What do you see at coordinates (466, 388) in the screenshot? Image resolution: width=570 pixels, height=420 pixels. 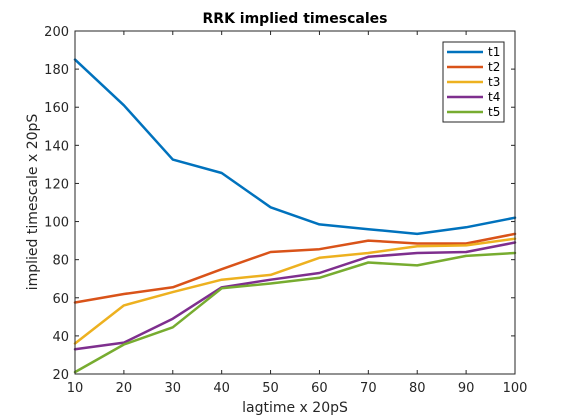 I see `x-tick-label: 90` at bounding box center [466, 388].